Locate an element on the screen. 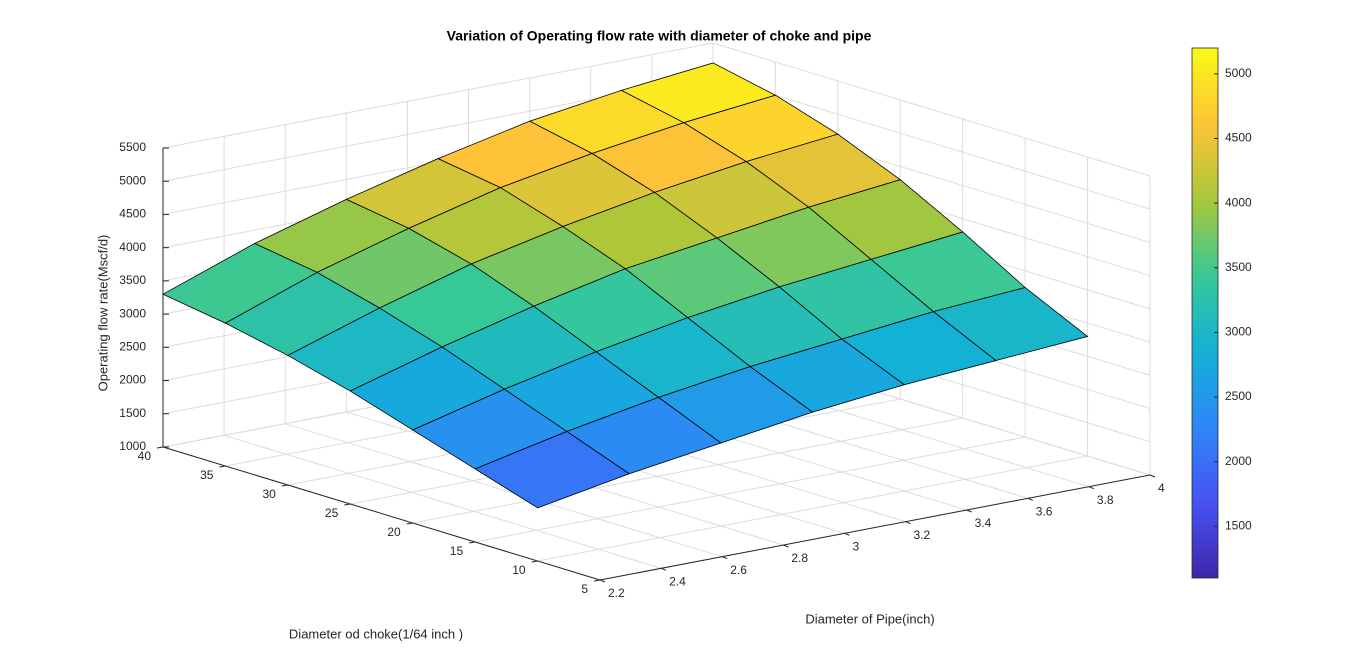  z-tick-label: 5500 is located at coordinates (132, 147).